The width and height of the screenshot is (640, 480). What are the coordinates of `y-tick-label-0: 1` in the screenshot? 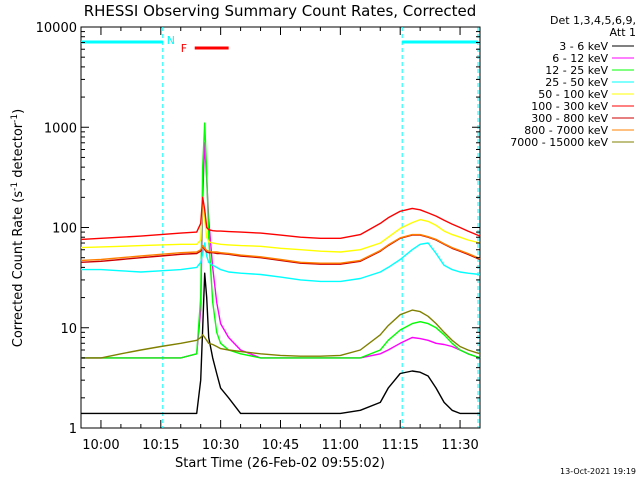 It's located at (73, 429).